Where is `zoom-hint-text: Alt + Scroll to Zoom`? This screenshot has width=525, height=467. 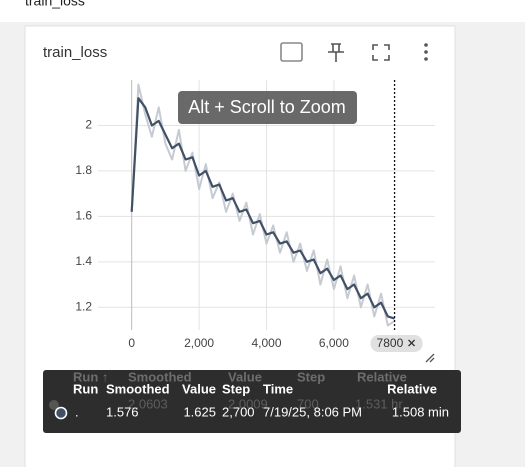 zoom-hint-text: Alt + Scroll to Zoom is located at coordinates (267, 107).